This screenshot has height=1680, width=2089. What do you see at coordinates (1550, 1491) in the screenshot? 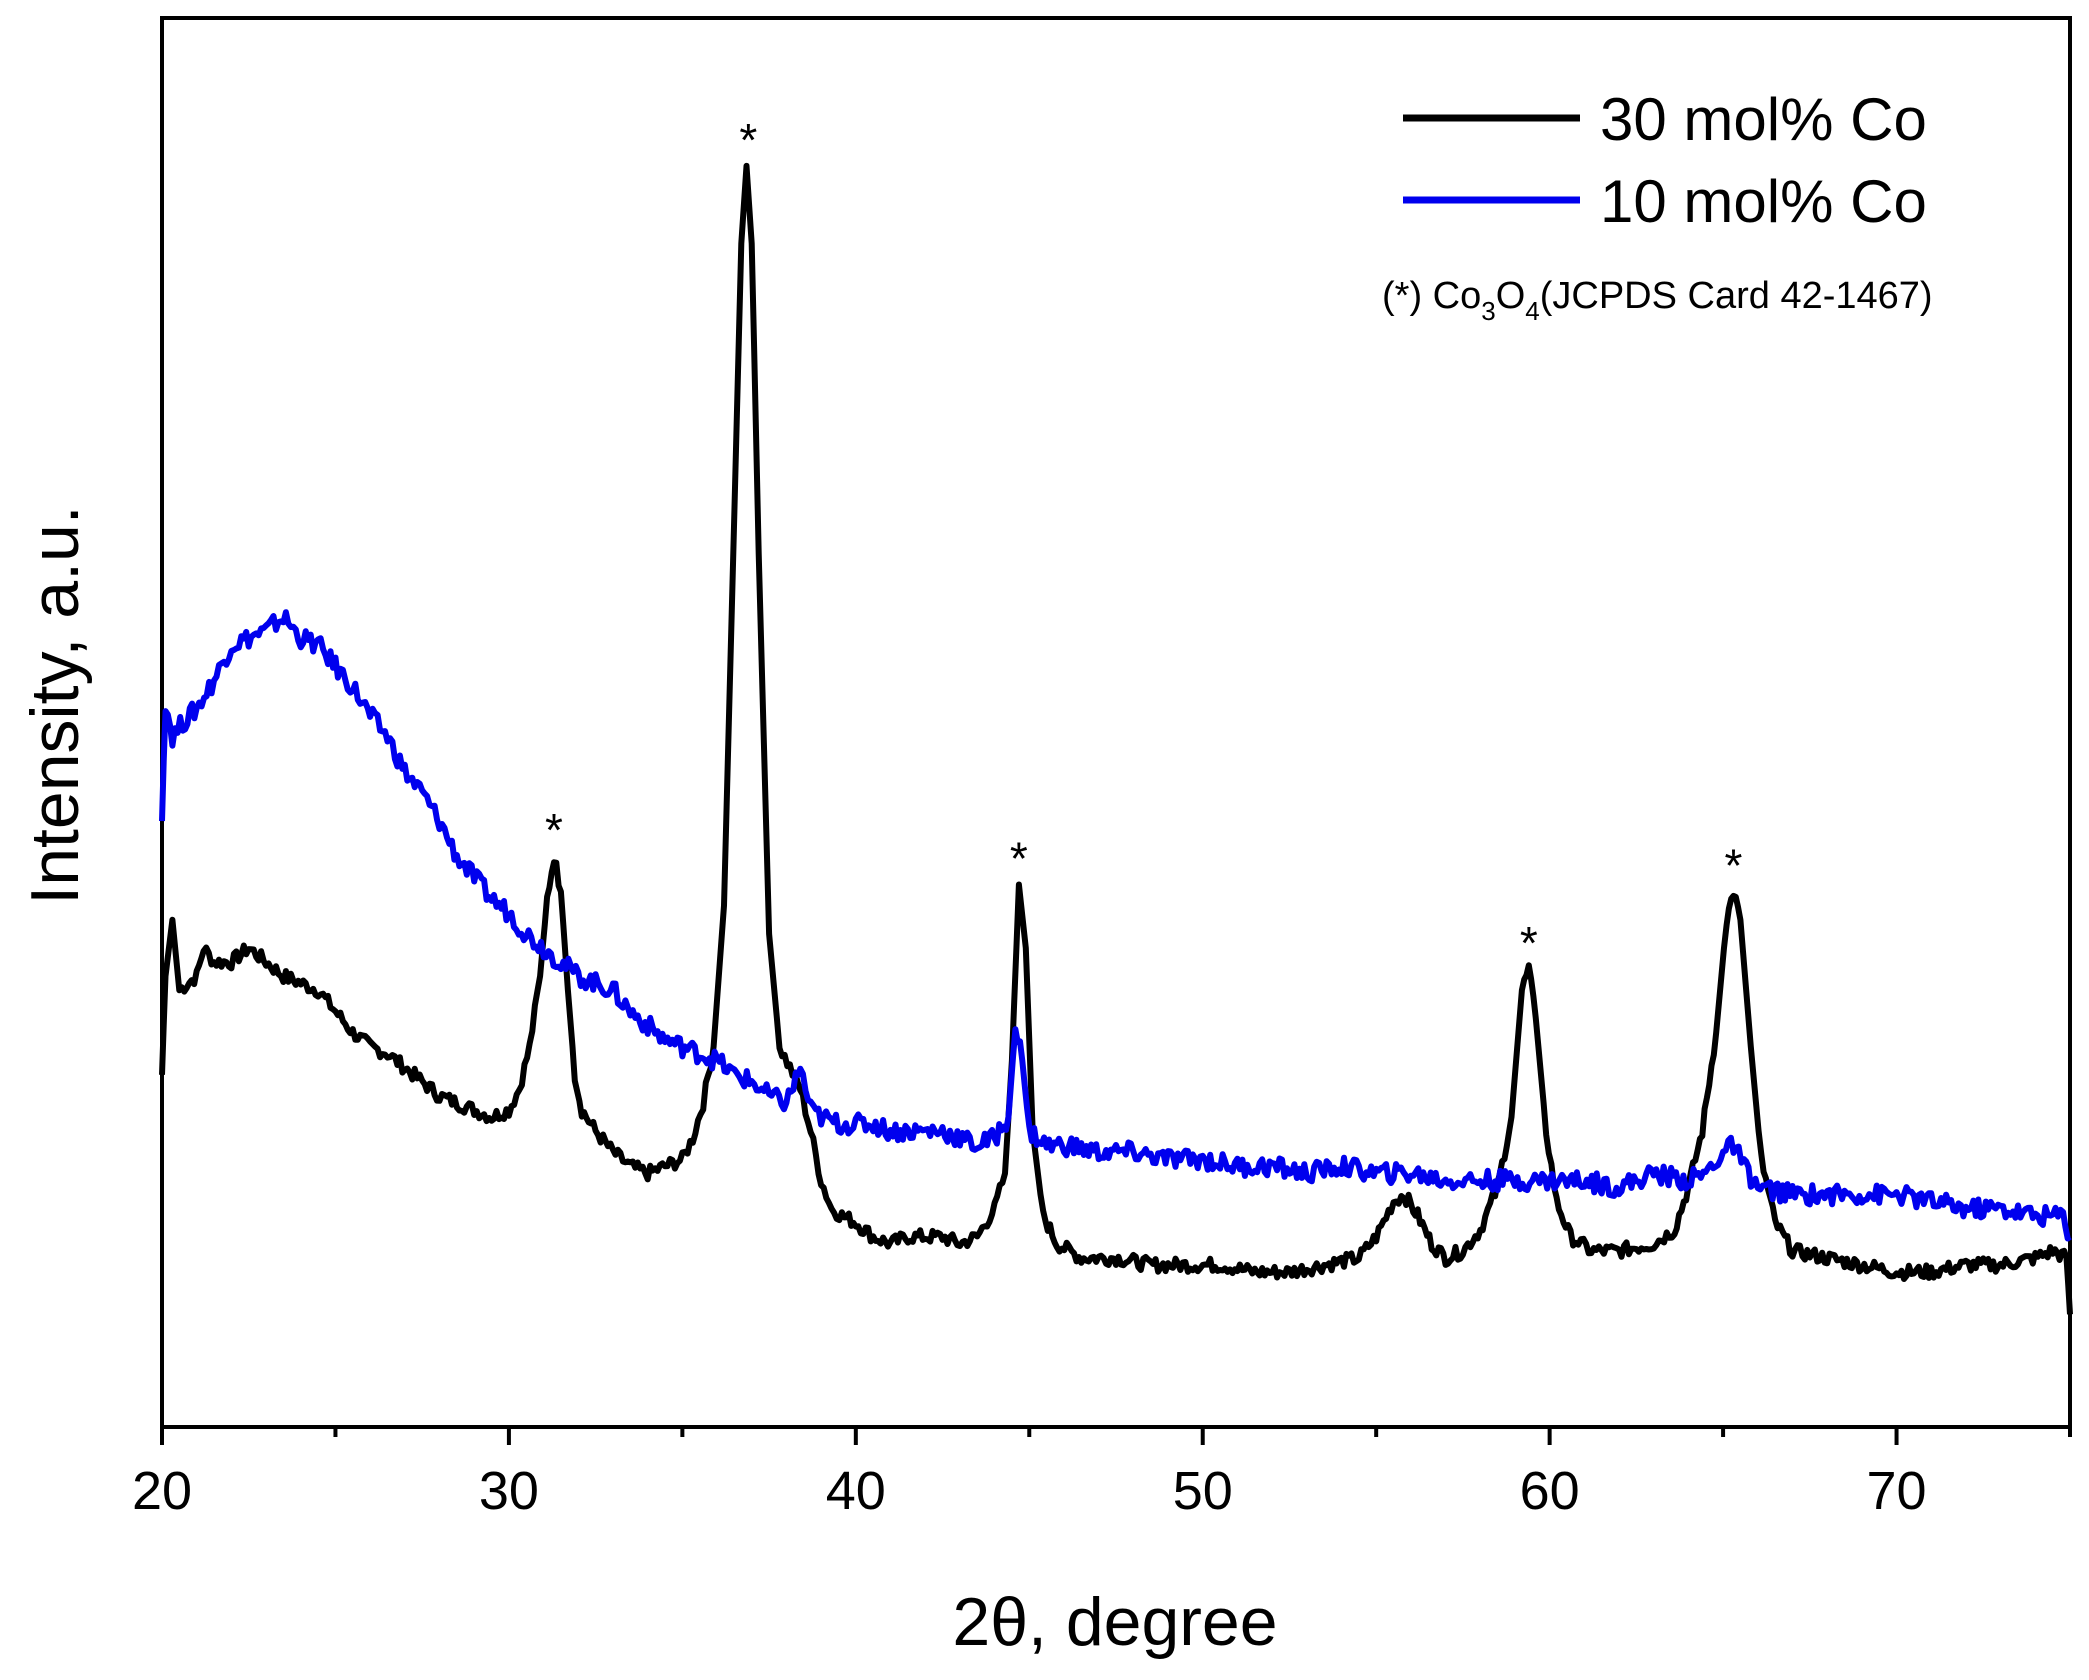
I see `x-tick-label: 60` at bounding box center [1550, 1491].